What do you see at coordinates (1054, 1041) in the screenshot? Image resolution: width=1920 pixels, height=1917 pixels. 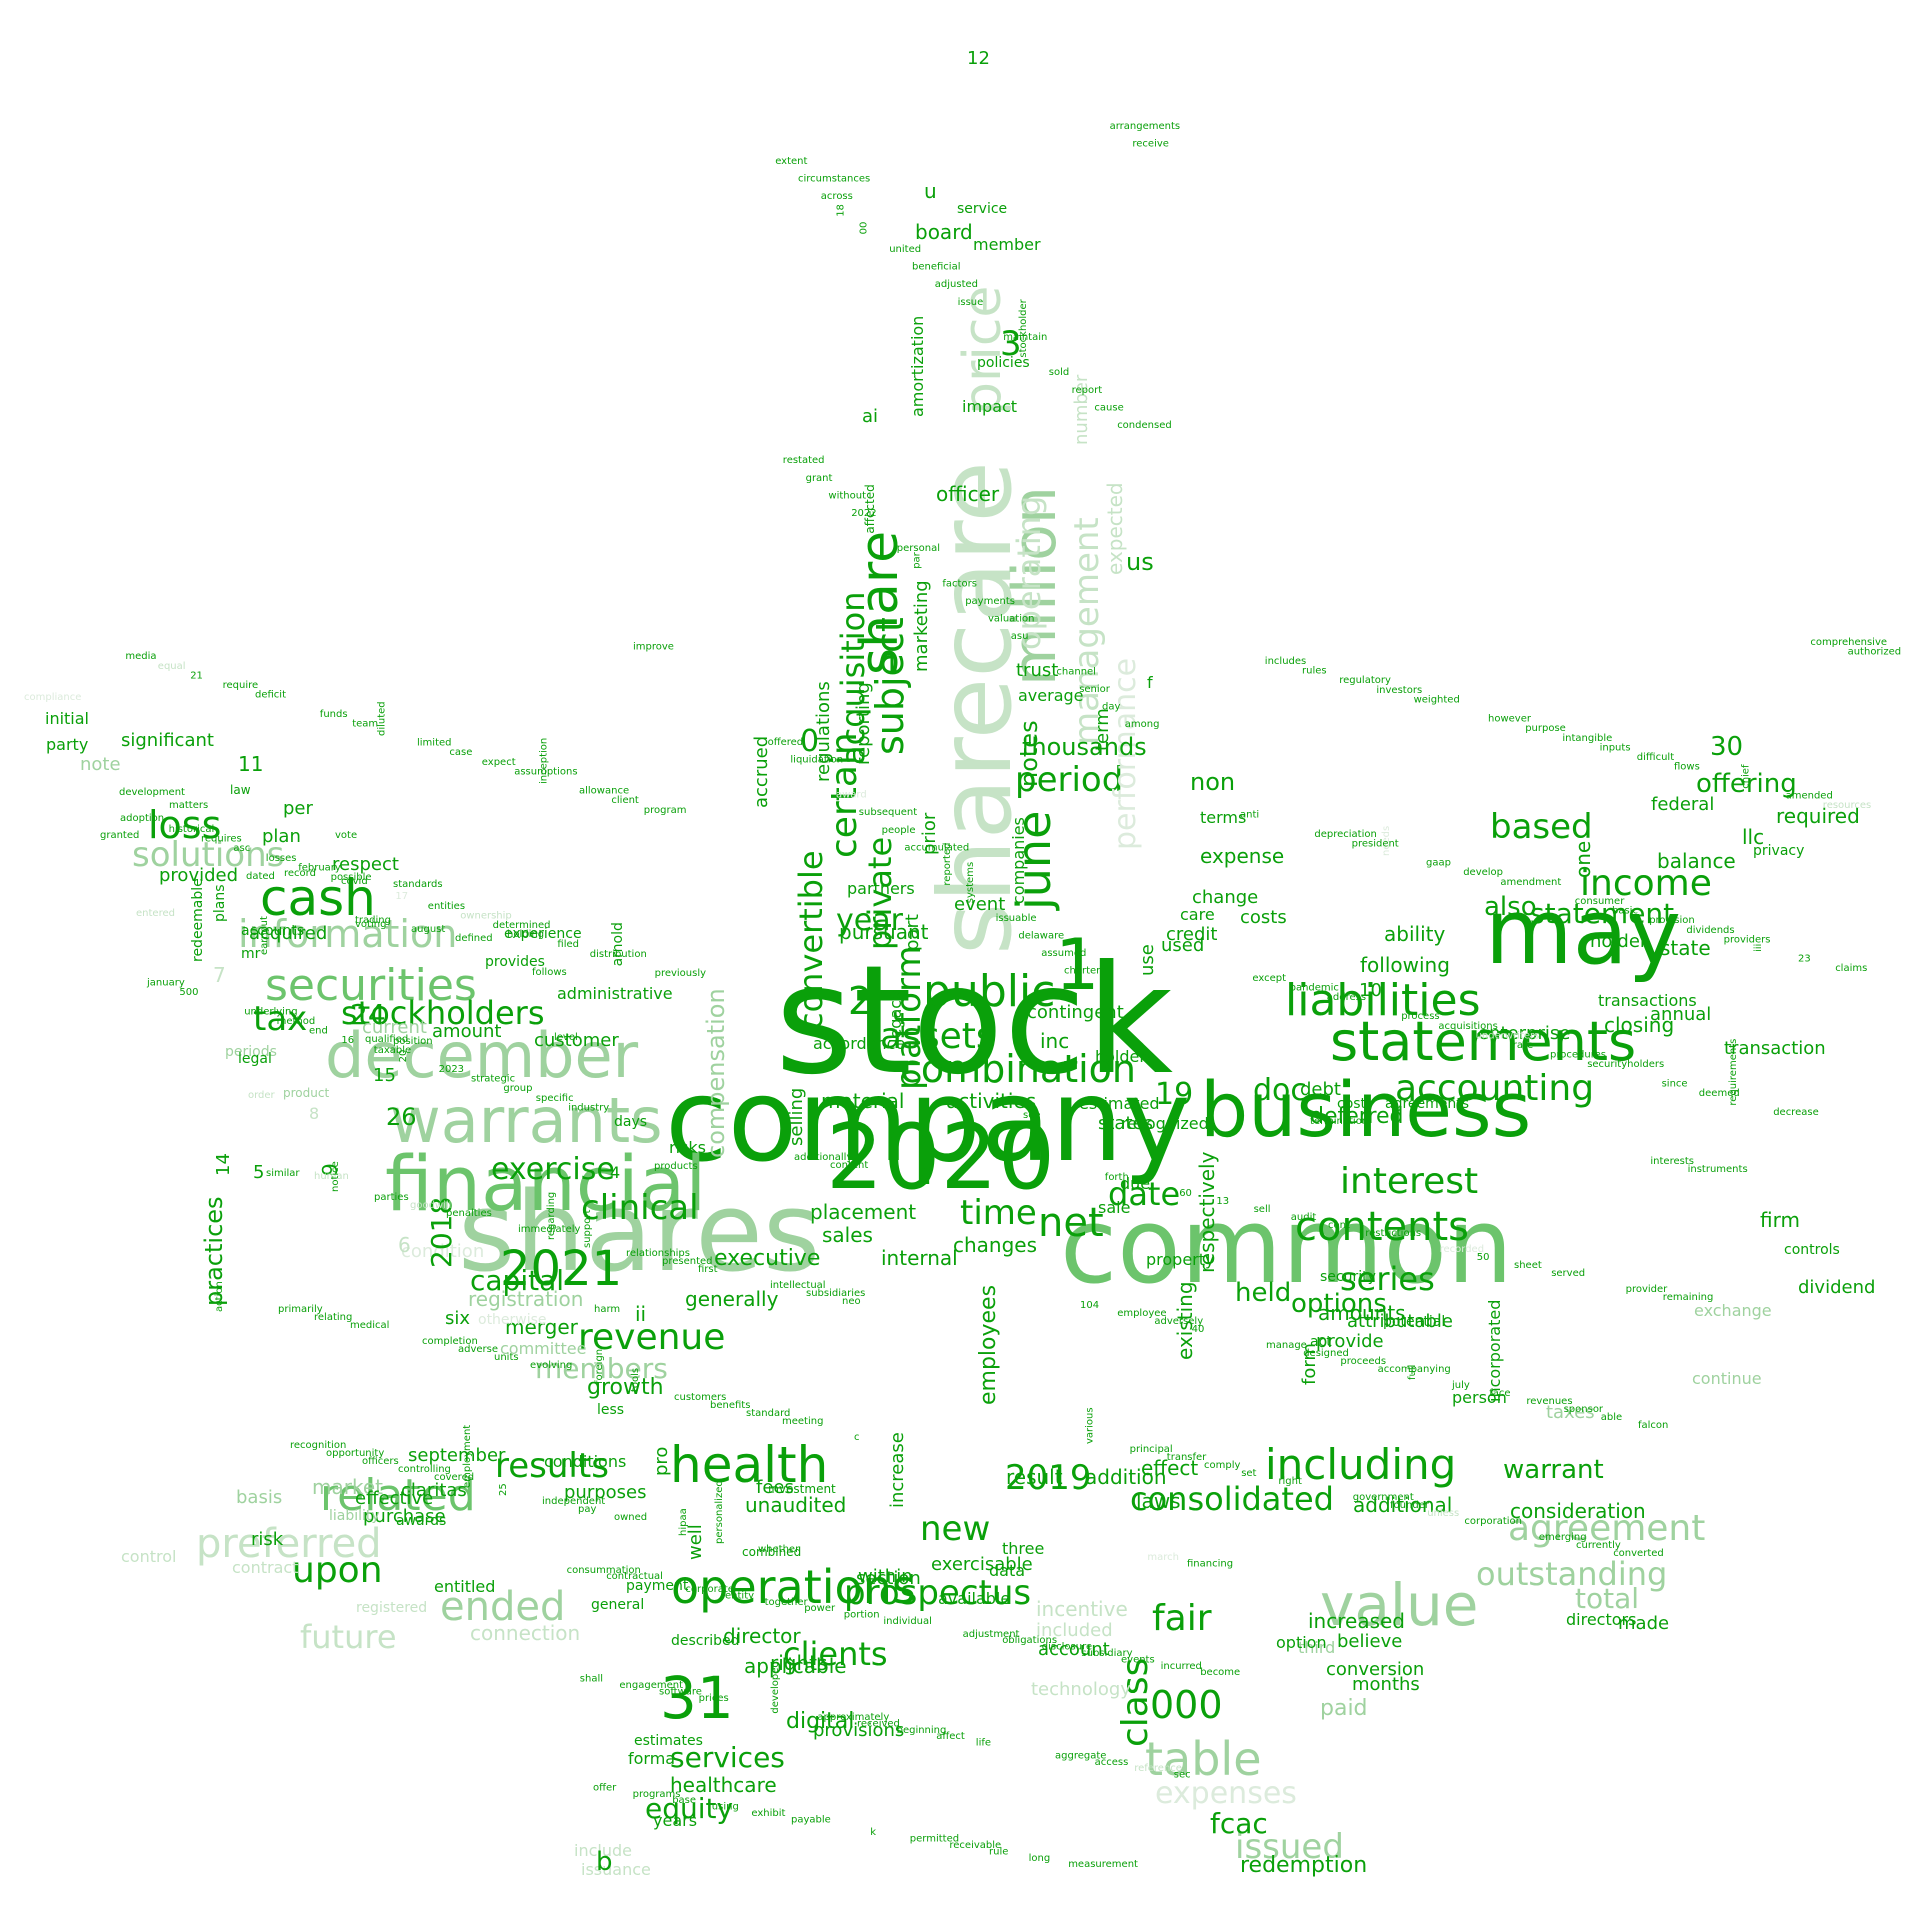 I see `word-104: inc` at bounding box center [1054, 1041].